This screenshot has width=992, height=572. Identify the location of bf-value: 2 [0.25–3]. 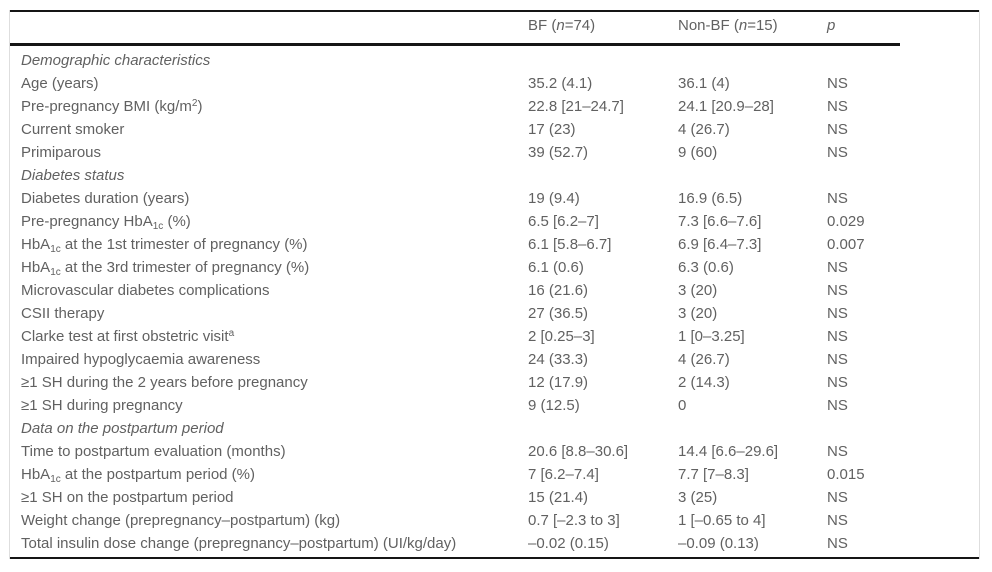
(561, 336).